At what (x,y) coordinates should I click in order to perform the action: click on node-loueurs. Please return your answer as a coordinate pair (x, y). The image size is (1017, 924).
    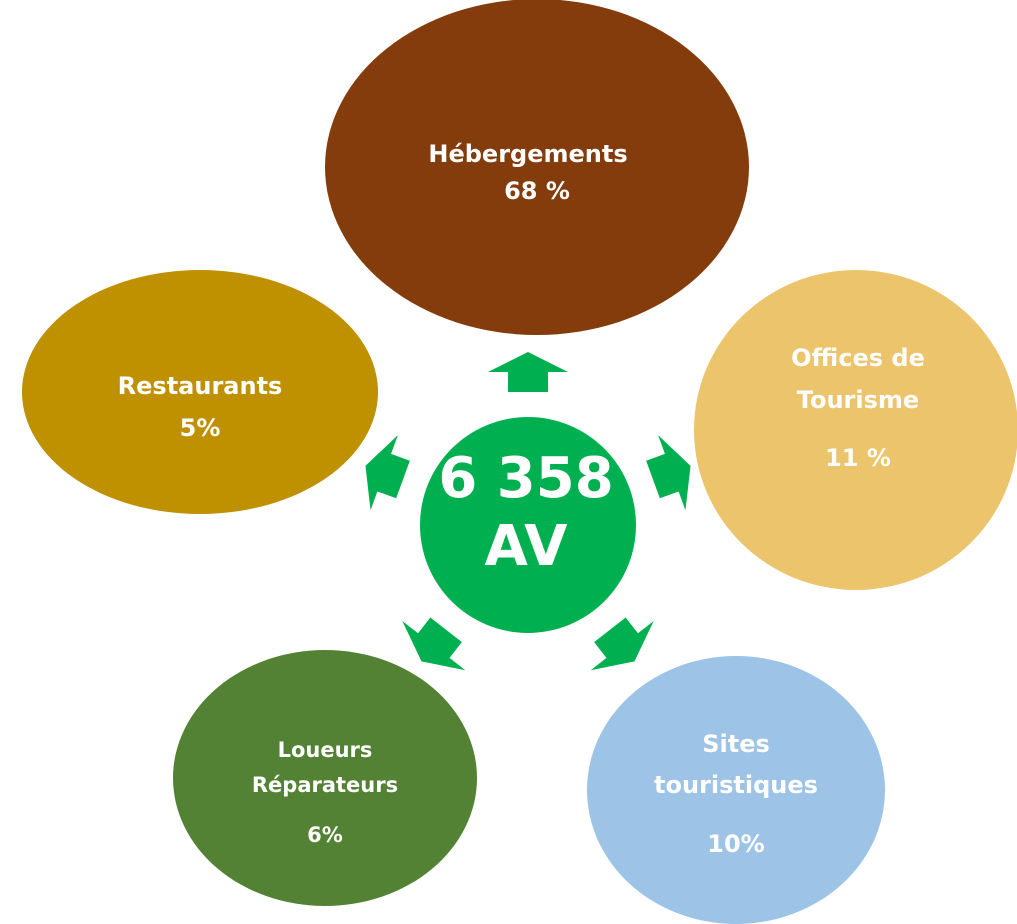
    Looking at the image, I should click on (325, 778).